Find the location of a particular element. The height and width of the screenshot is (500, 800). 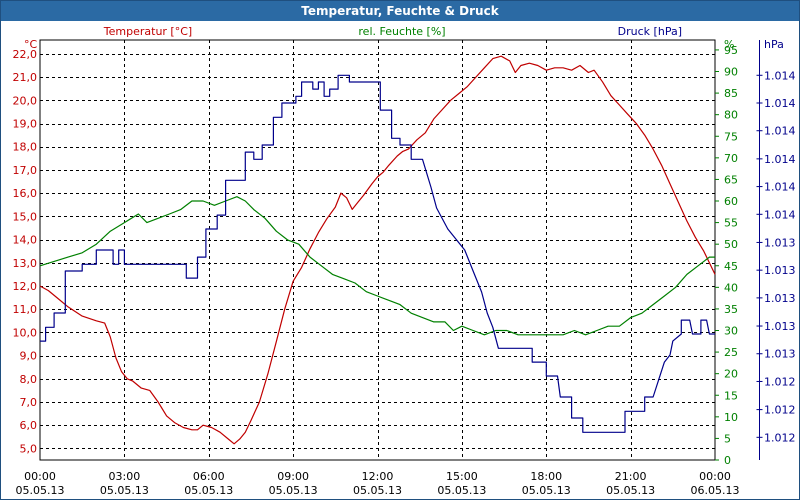

temperature-tick-label: 10,0 is located at coordinates (25, 332).